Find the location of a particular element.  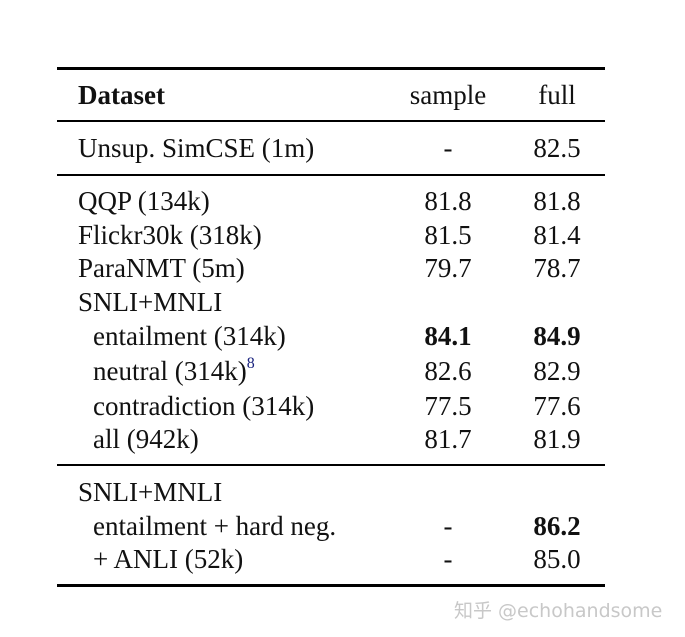

row-name: all (942k) is located at coordinates (146, 439).